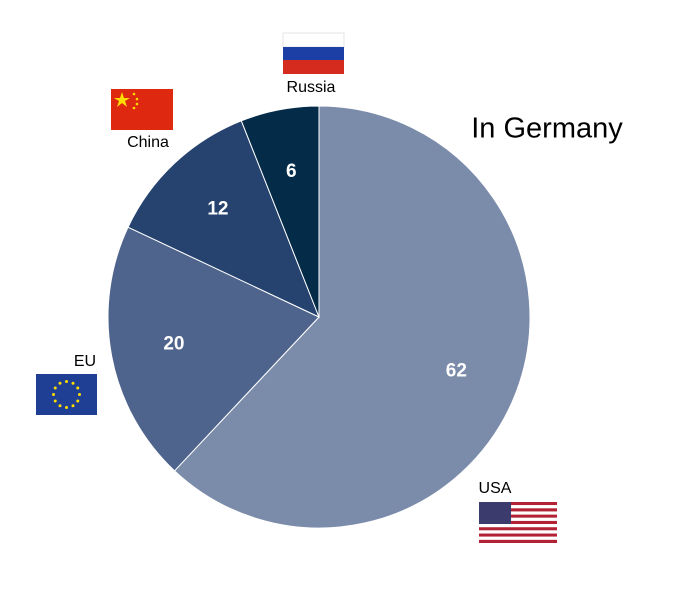 This screenshot has width=680, height=605. Describe the element at coordinates (142, 109) in the screenshot. I see `flag-china` at that location.